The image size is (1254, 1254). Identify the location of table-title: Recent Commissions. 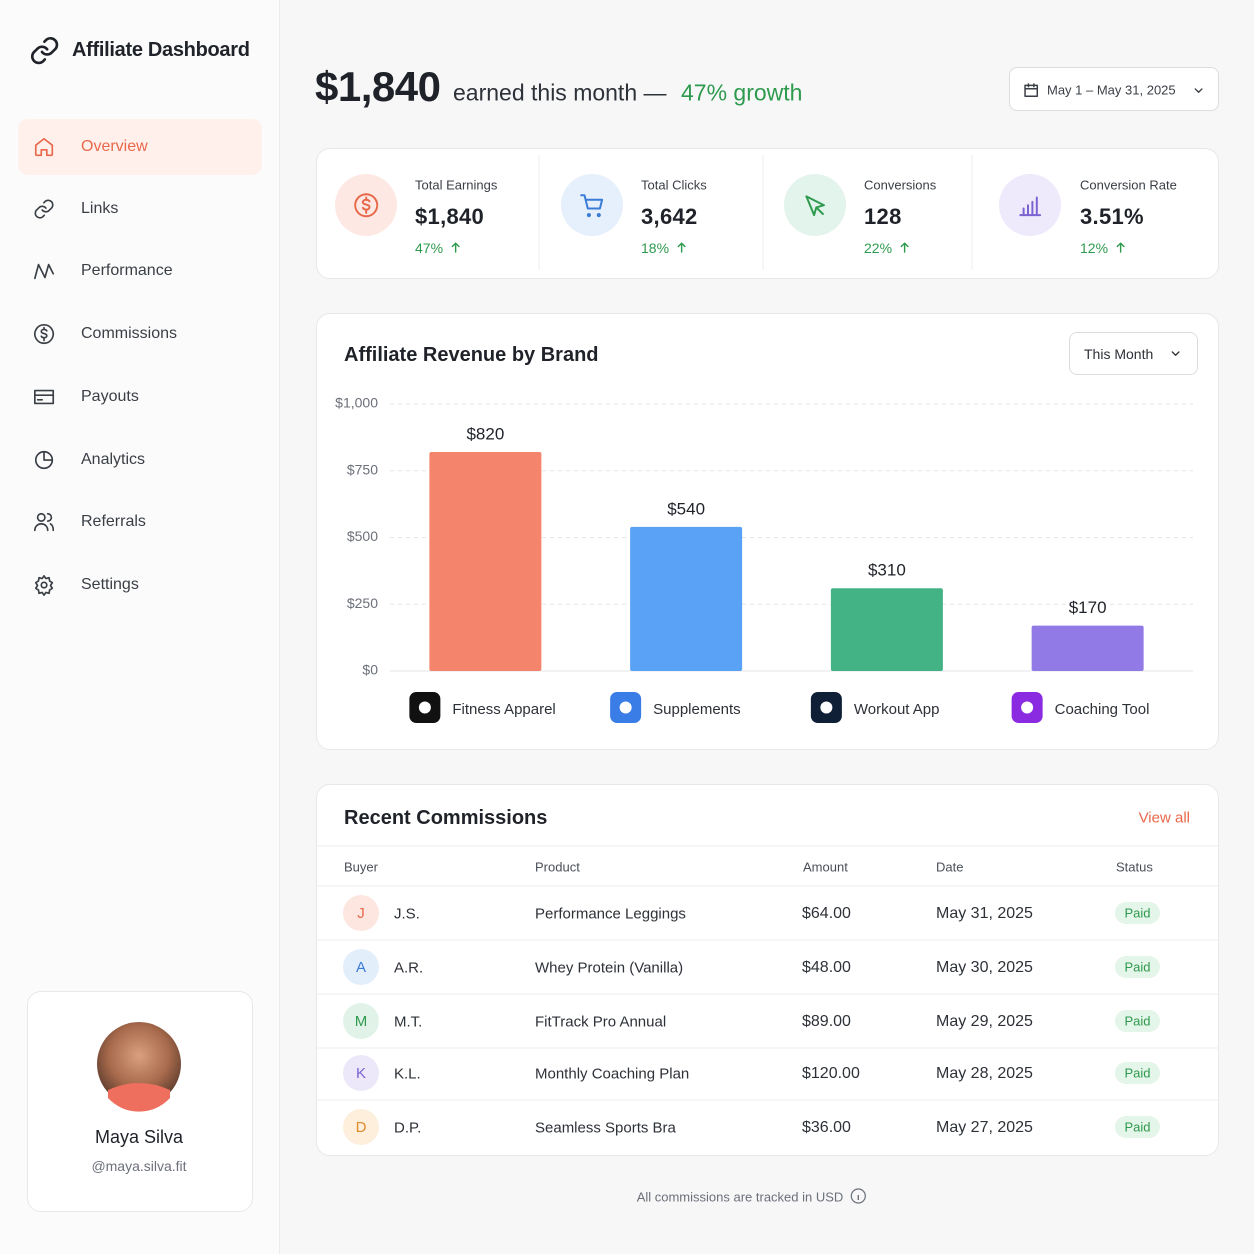
(446, 818).